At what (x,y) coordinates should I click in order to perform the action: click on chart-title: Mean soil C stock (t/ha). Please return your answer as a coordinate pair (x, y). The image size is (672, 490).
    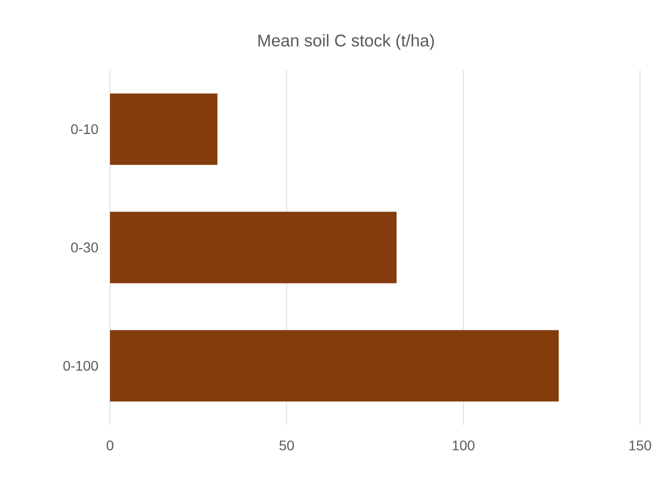
    Looking at the image, I should click on (346, 42).